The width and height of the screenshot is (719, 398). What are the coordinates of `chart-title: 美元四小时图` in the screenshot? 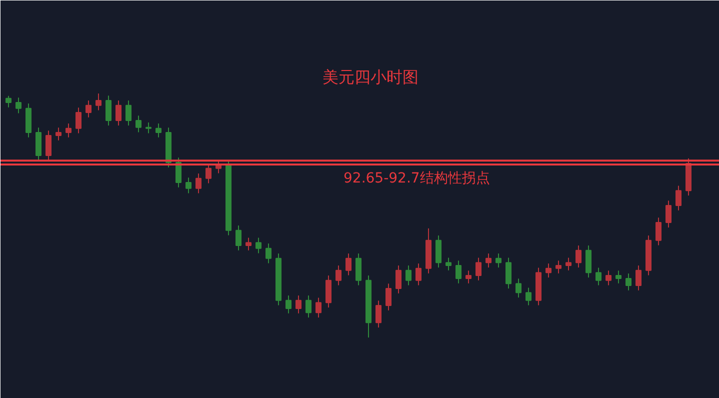 It's located at (370, 77).